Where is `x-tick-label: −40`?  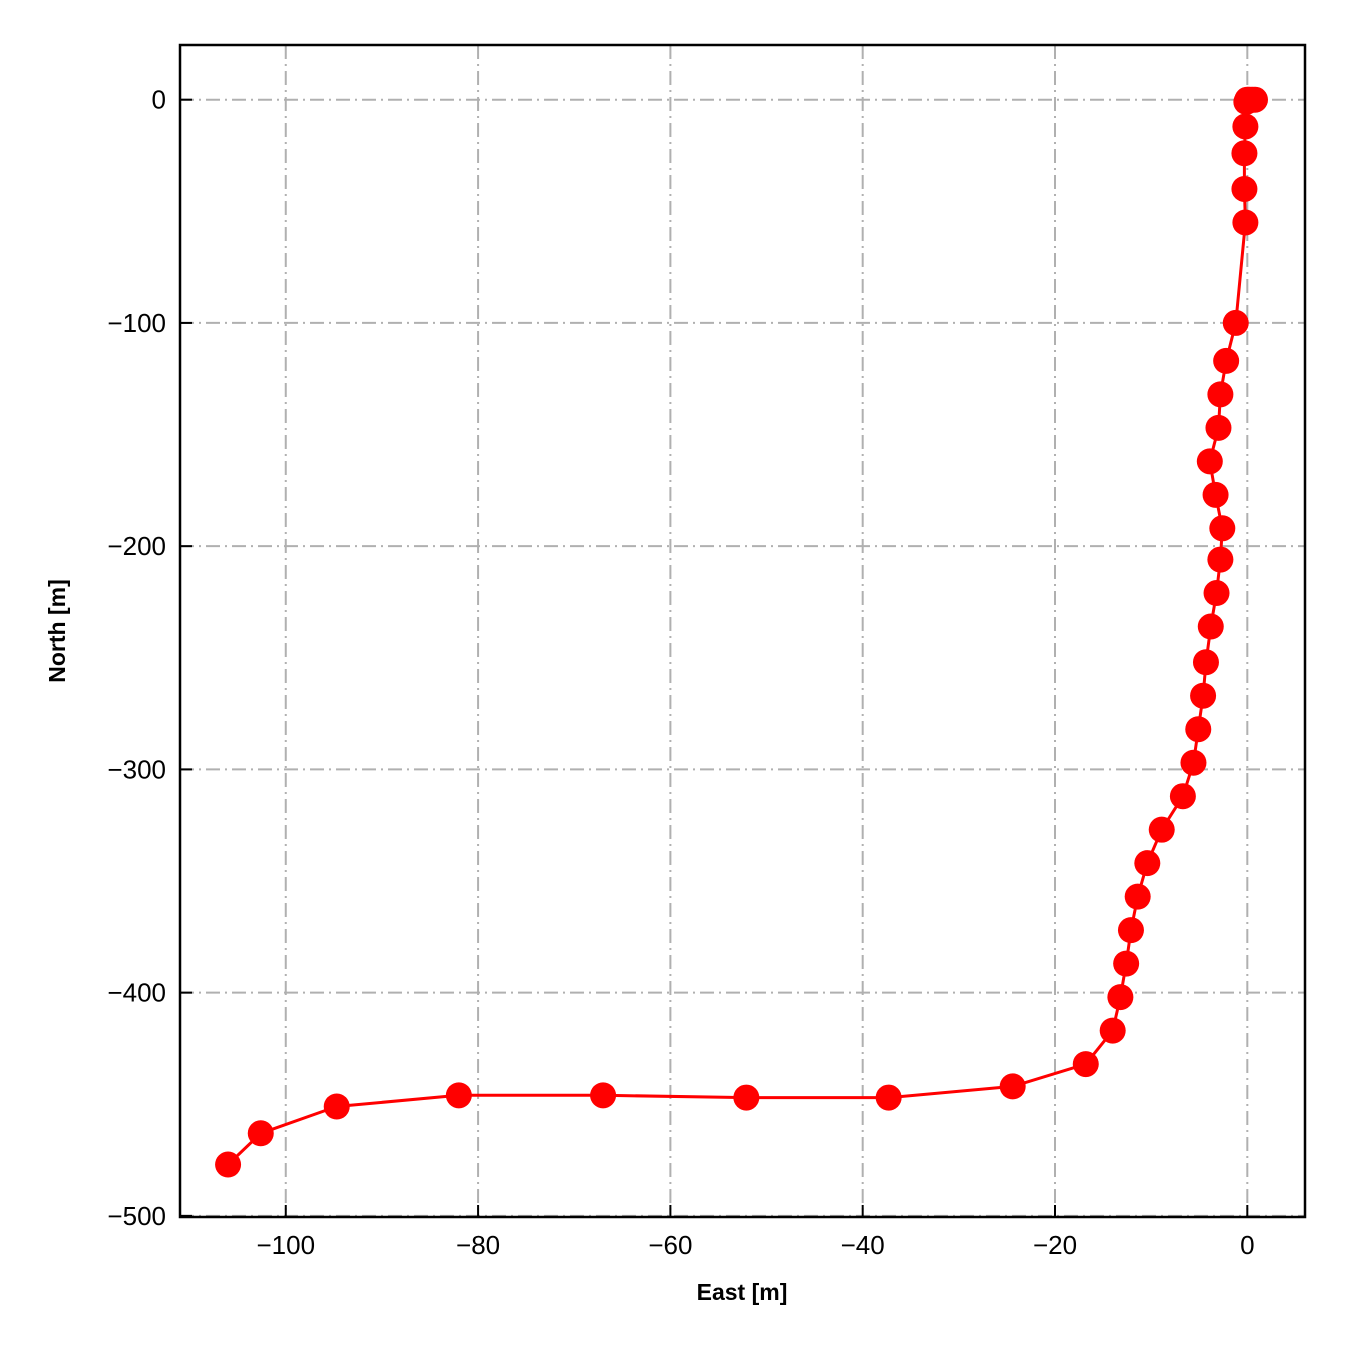 x-tick-label: −40 is located at coordinates (863, 1245).